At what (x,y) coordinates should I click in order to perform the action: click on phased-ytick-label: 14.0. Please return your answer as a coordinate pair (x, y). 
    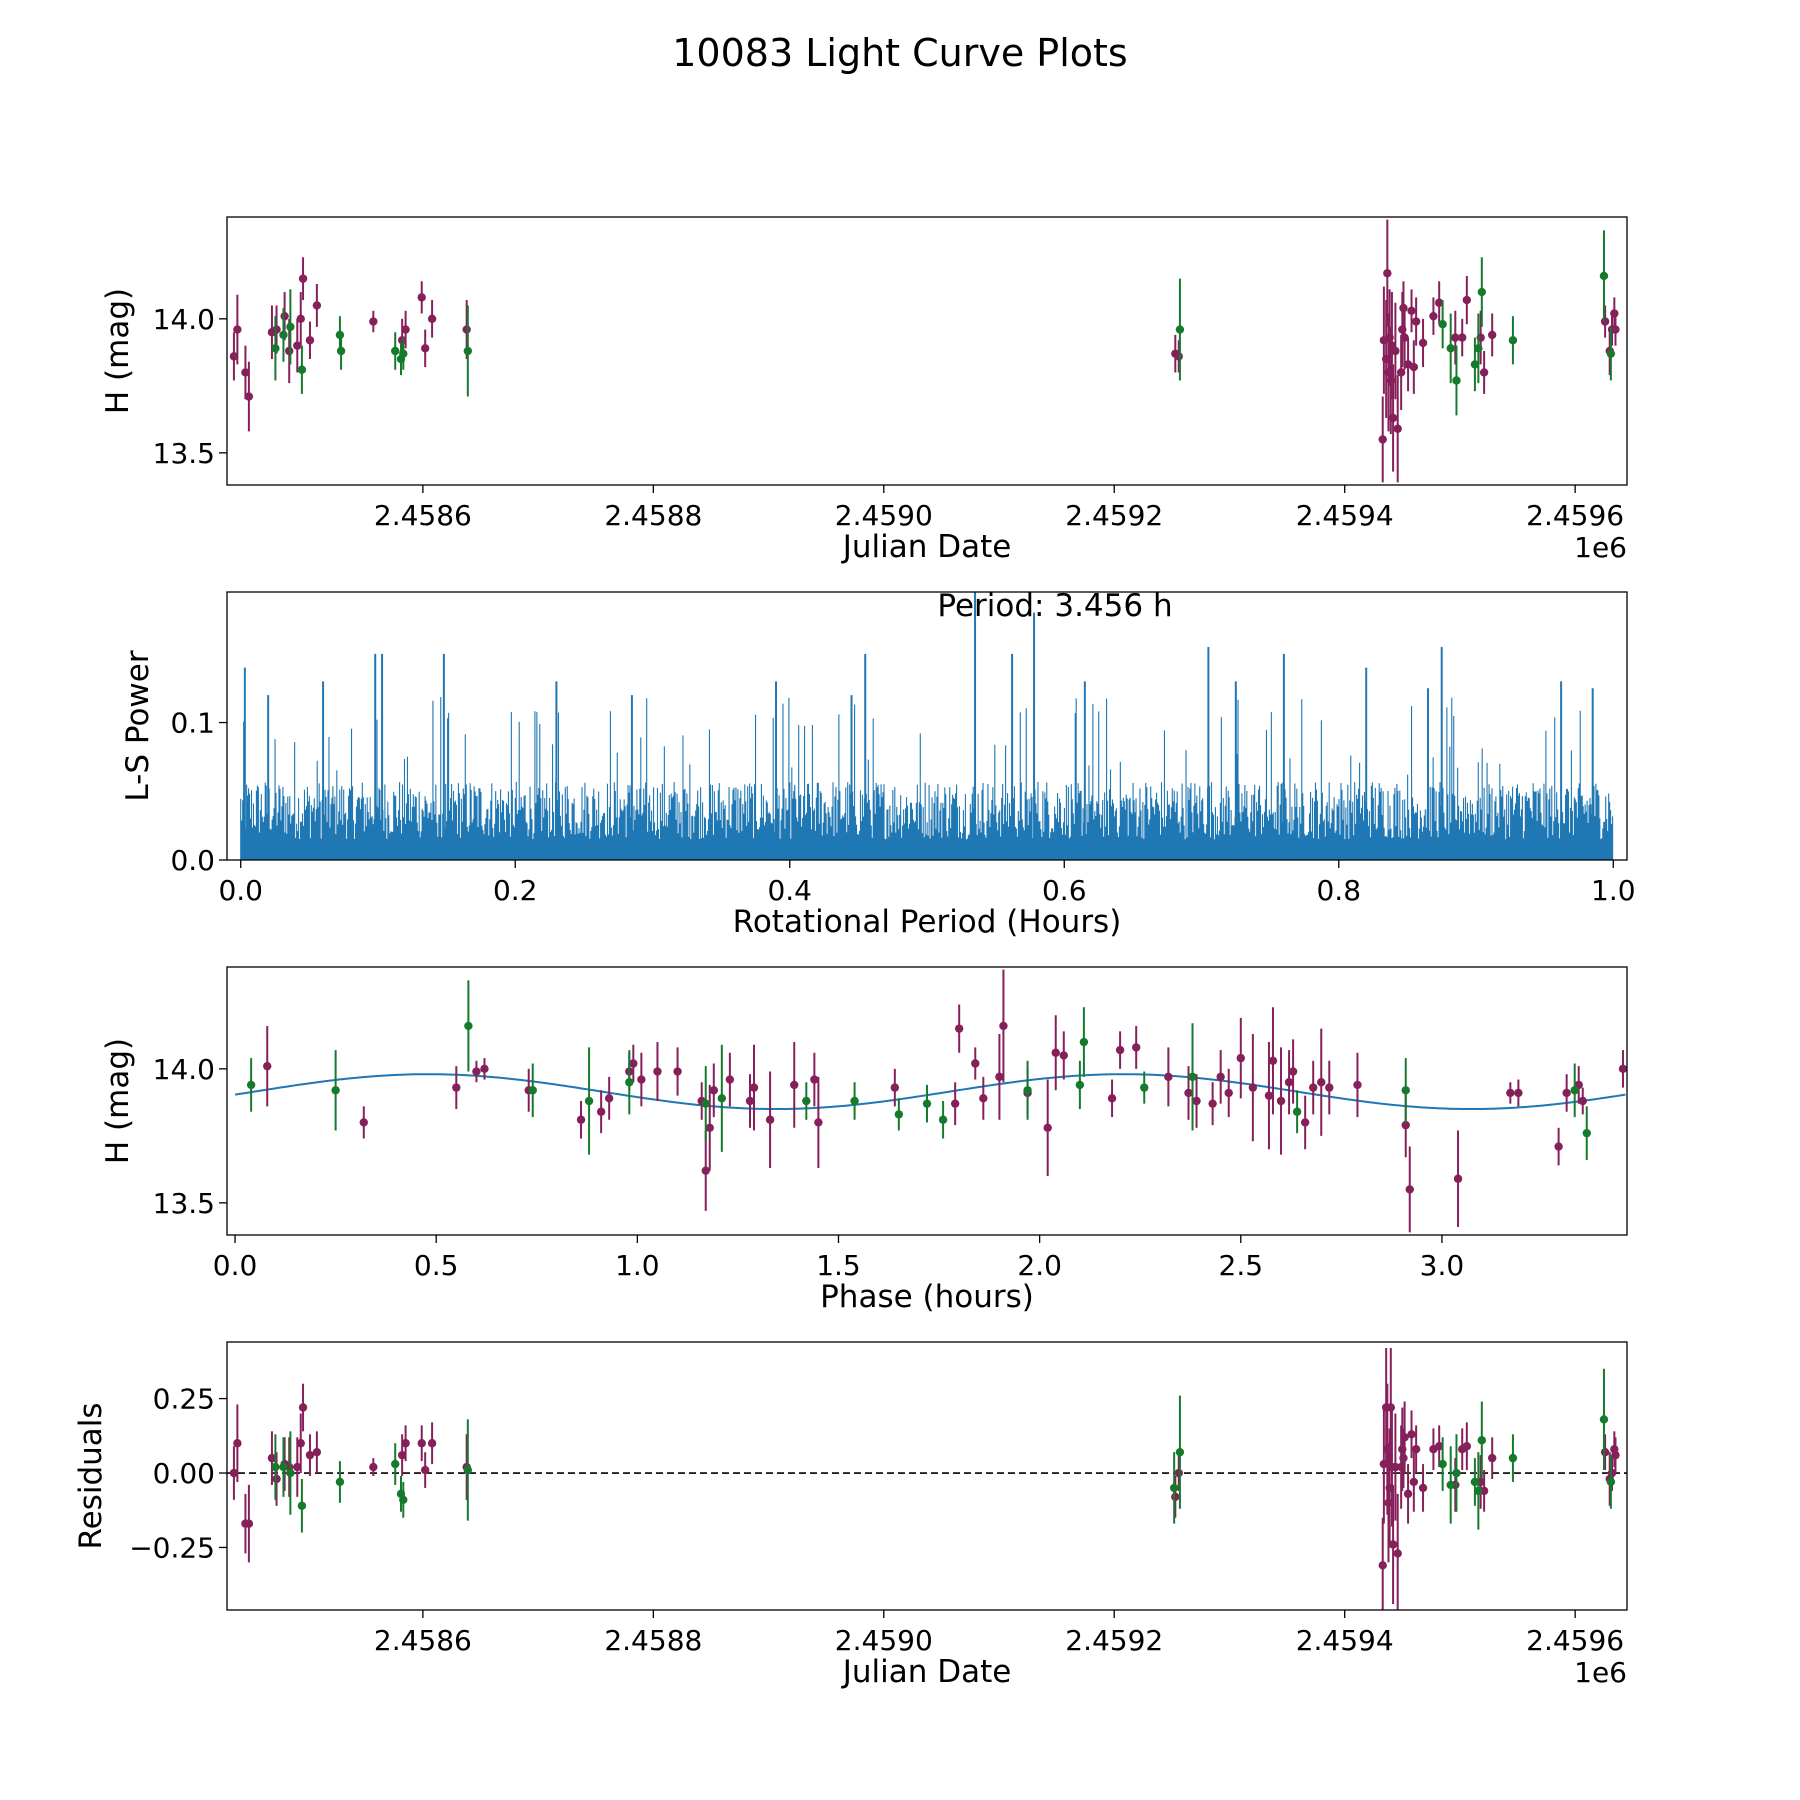
    Looking at the image, I should click on (184, 1069).